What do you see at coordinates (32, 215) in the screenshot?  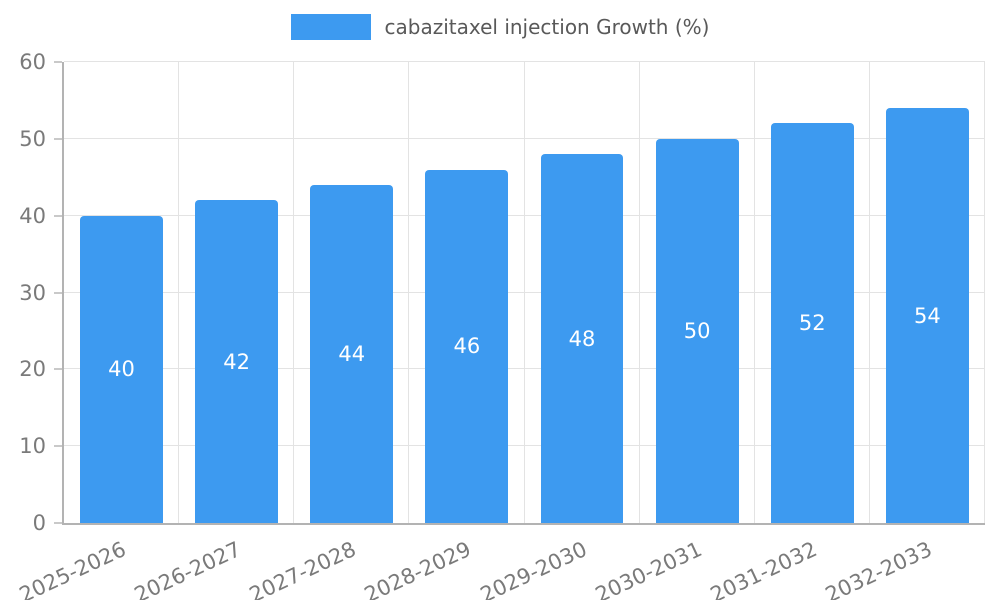 I see `y-tick-label: 40` at bounding box center [32, 215].